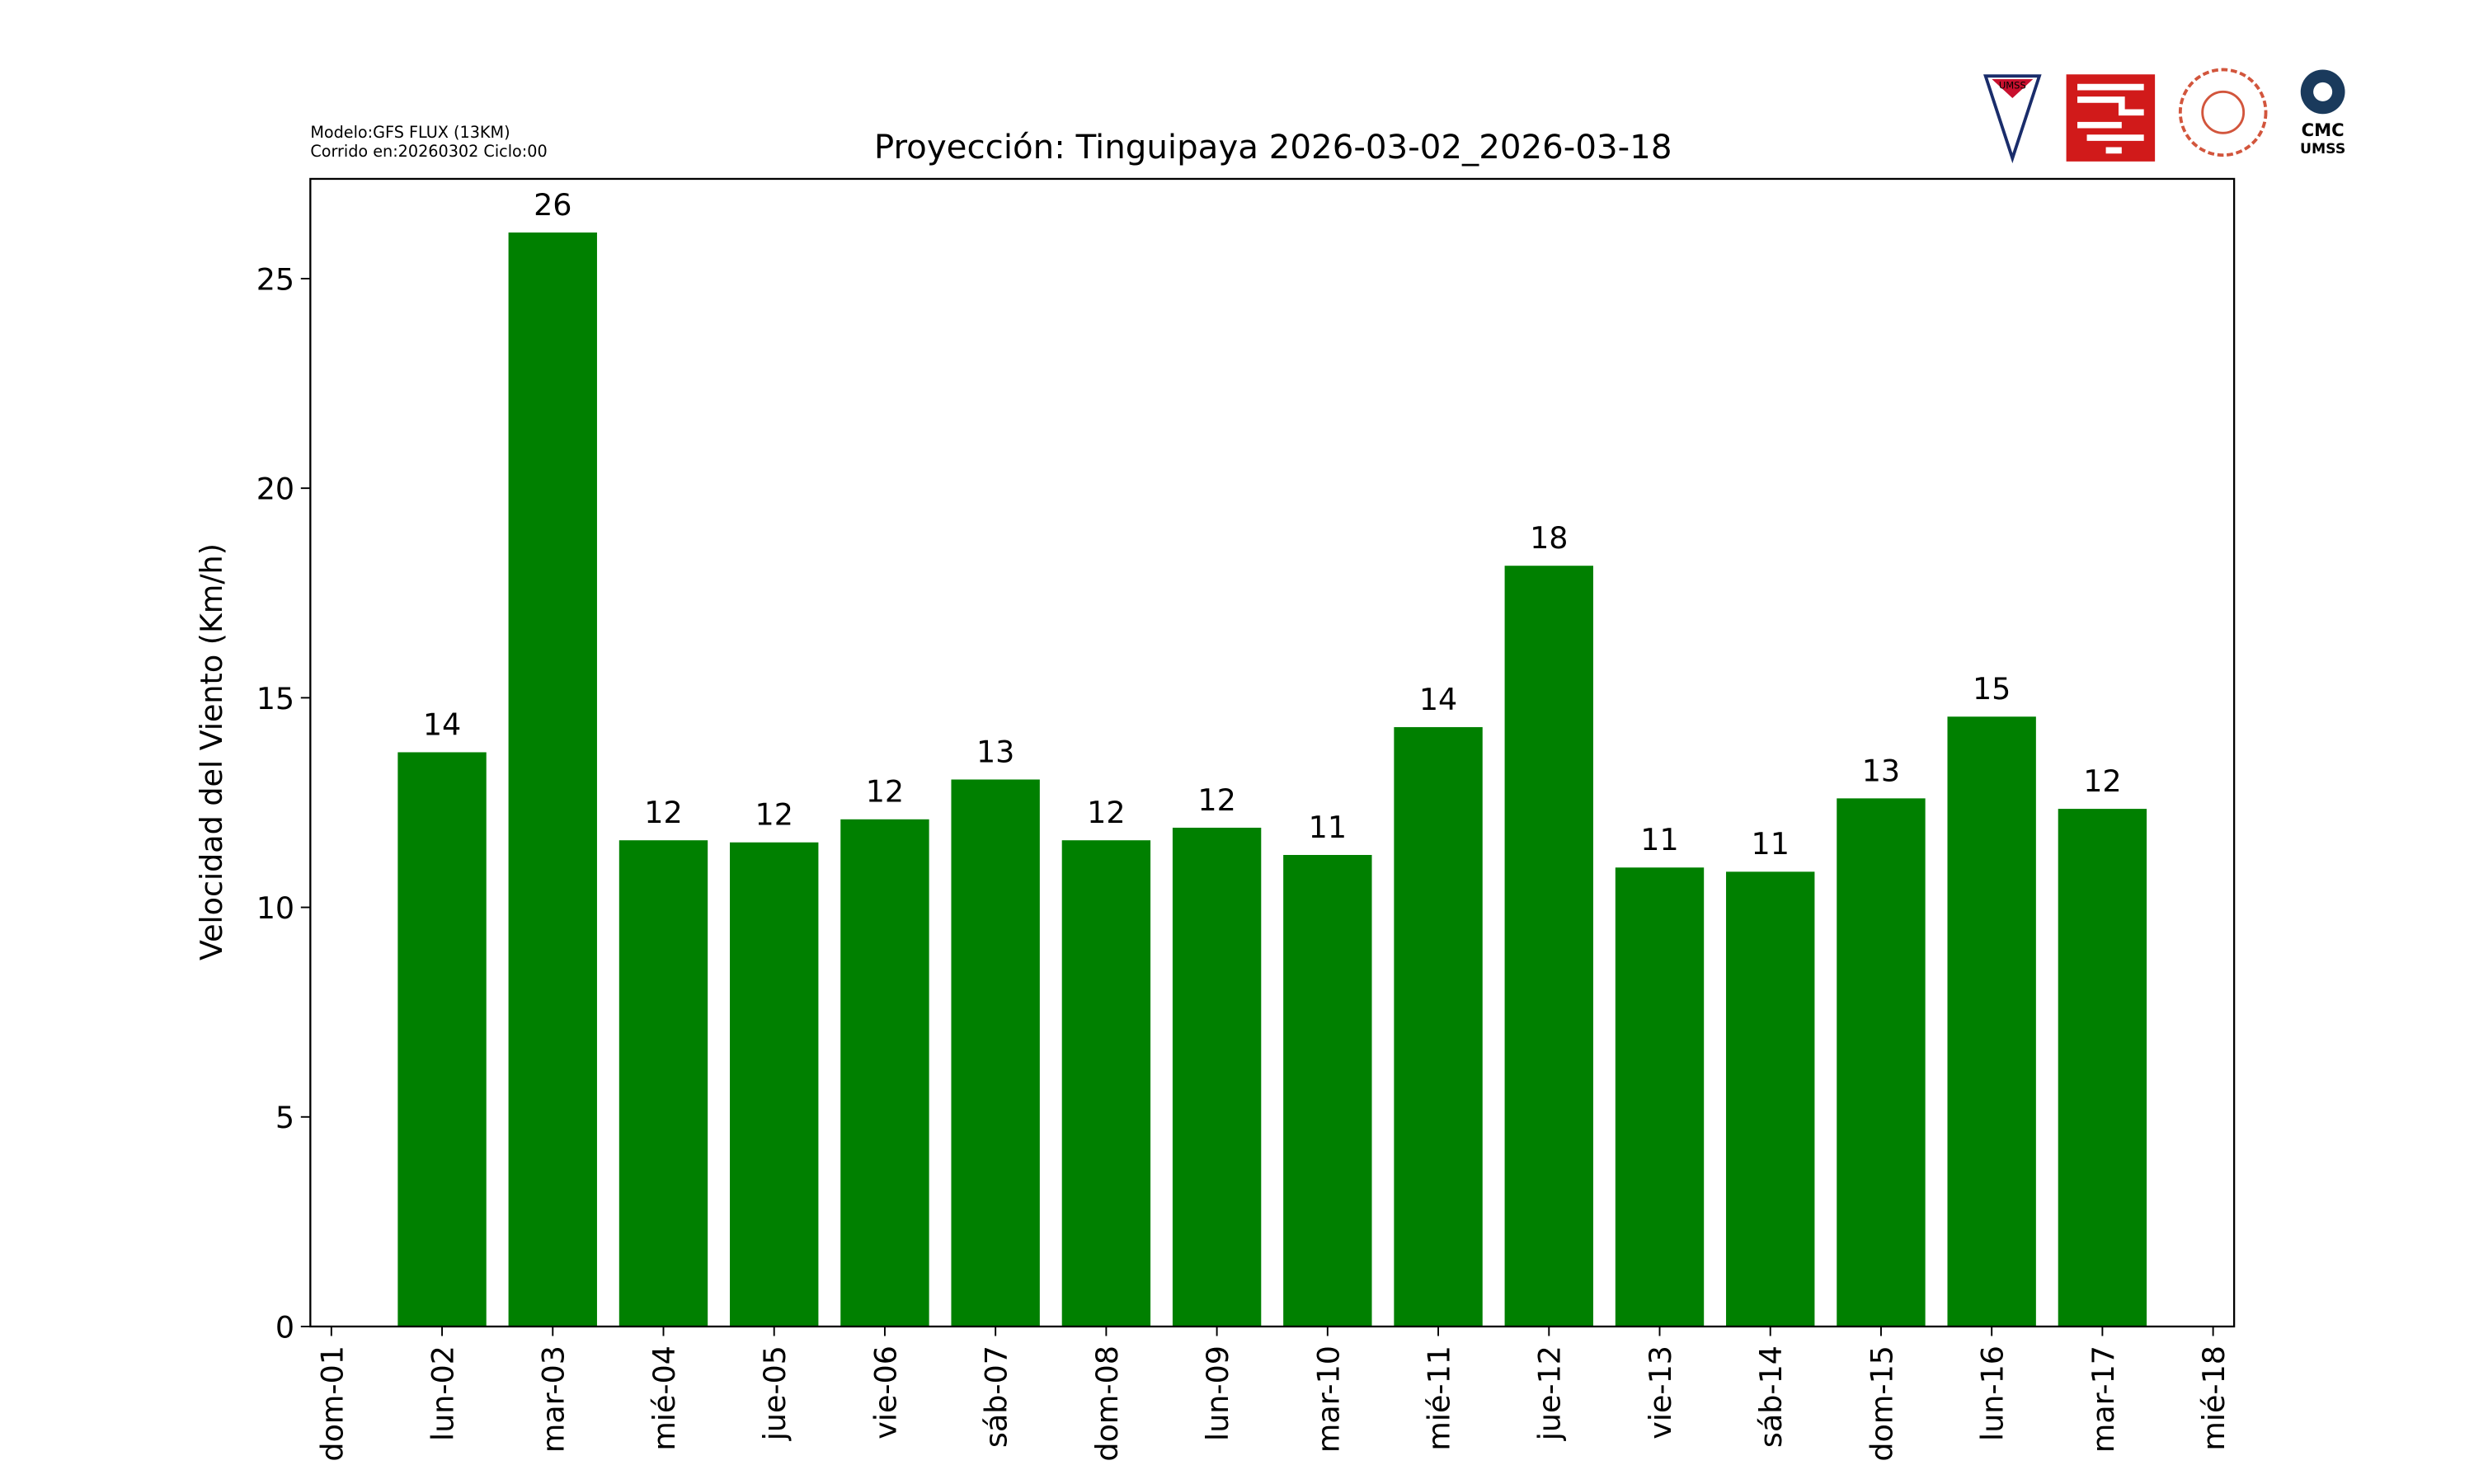  I want to click on x-tick-label: lun-02, so click(442, 1393).